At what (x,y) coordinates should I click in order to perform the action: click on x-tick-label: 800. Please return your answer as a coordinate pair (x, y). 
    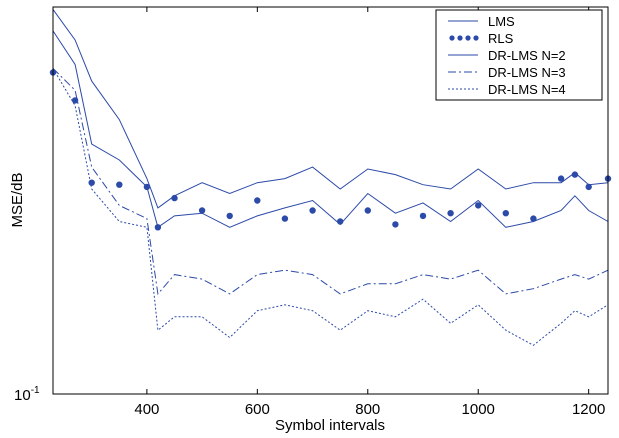
    Looking at the image, I should click on (367, 409).